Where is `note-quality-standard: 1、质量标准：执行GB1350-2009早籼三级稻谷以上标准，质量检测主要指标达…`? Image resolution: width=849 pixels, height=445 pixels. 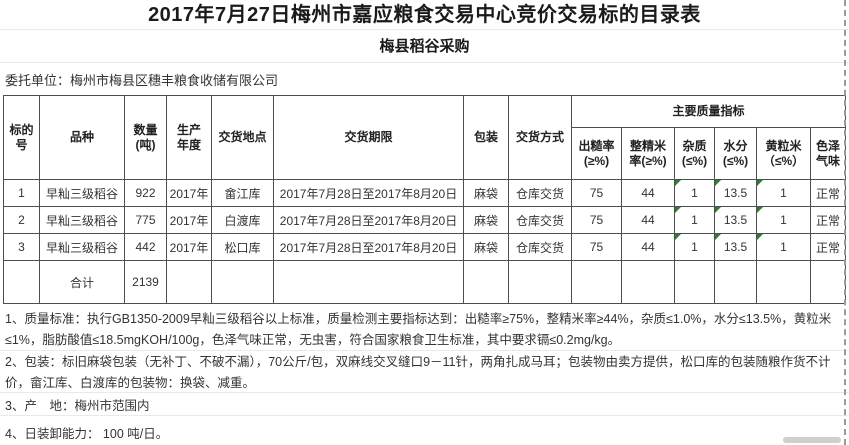
note-quality-standard: 1、质量标准：执行GB1350-2009早籼三级稻谷以上标准，质量检测主要指标达… is located at coordinates (424, 327).